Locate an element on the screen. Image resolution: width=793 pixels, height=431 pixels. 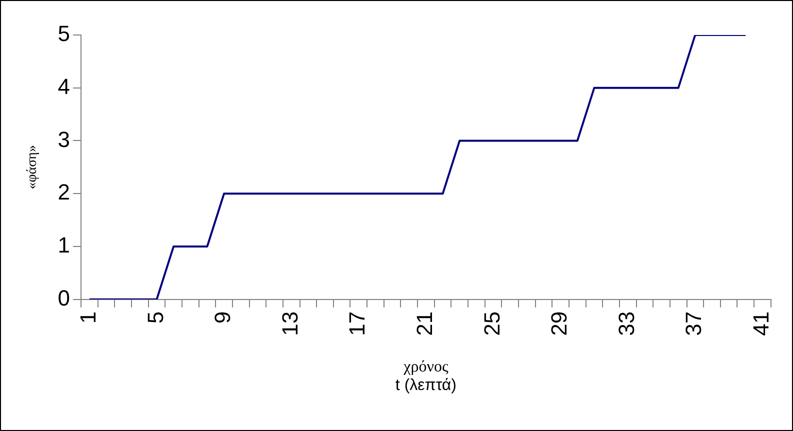
y-tick-label: 1 is located at coordinates (64, 245).